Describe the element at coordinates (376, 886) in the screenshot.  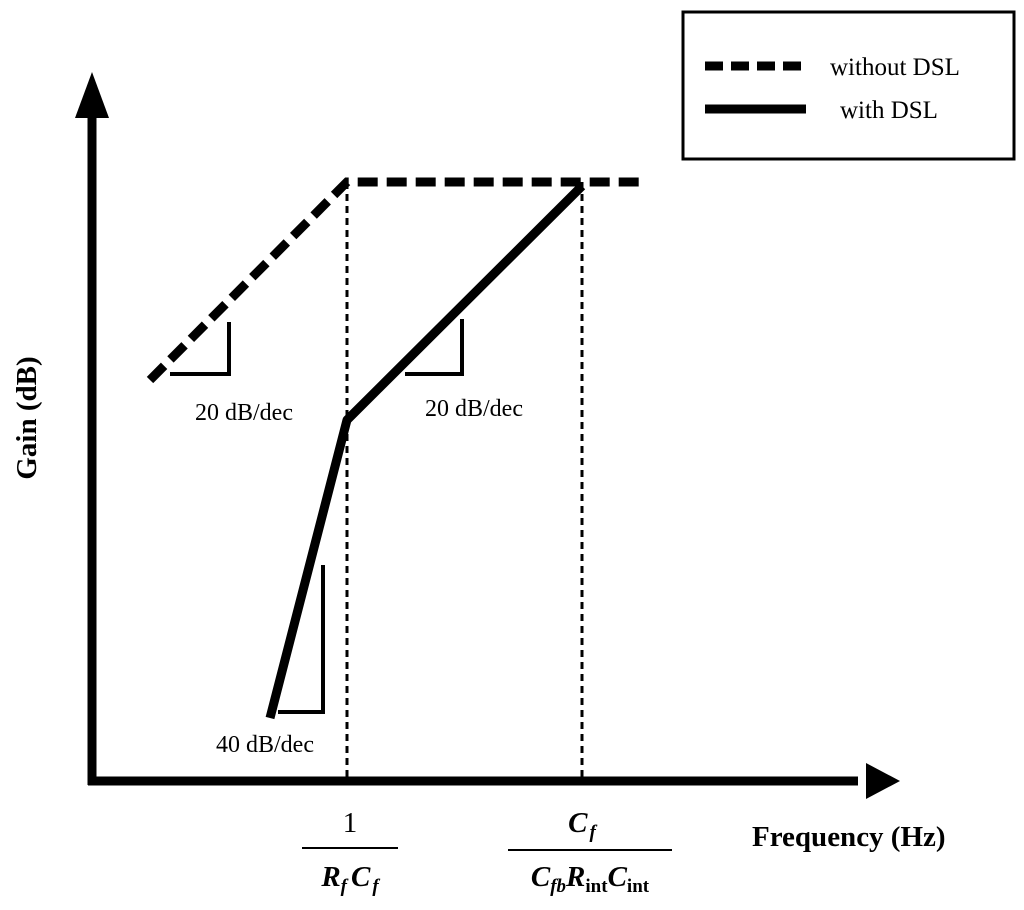
I see `den-cf-sub: f` at that location.